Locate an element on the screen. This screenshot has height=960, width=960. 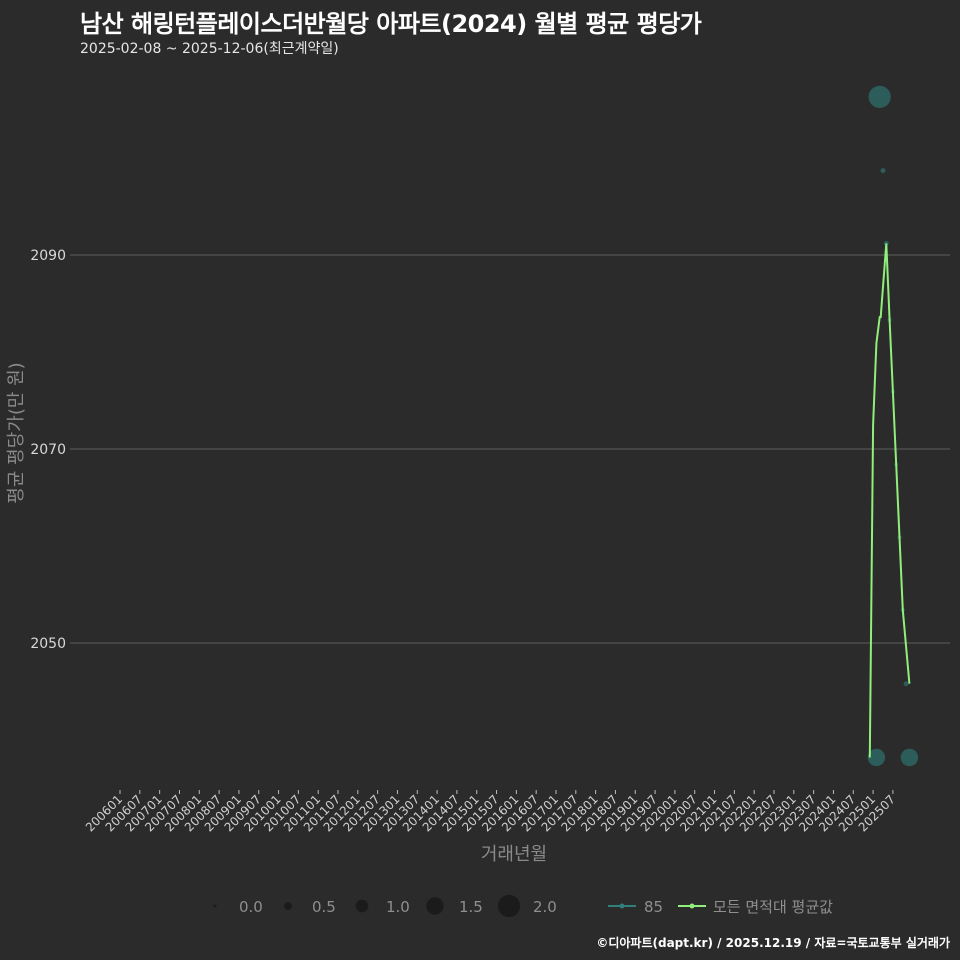
size-legend-label: 2.0 is located at coordinates (545, 907).